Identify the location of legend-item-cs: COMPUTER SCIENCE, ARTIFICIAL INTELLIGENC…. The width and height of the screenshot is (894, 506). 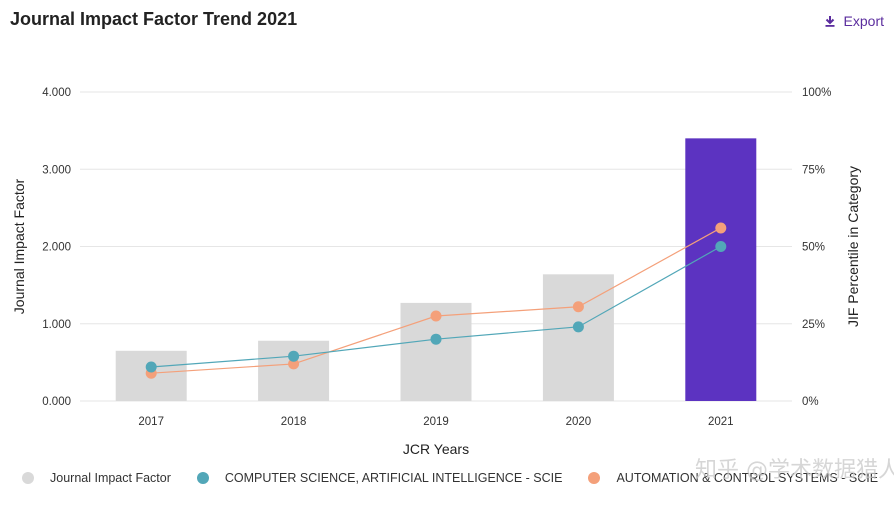
(379, 478).